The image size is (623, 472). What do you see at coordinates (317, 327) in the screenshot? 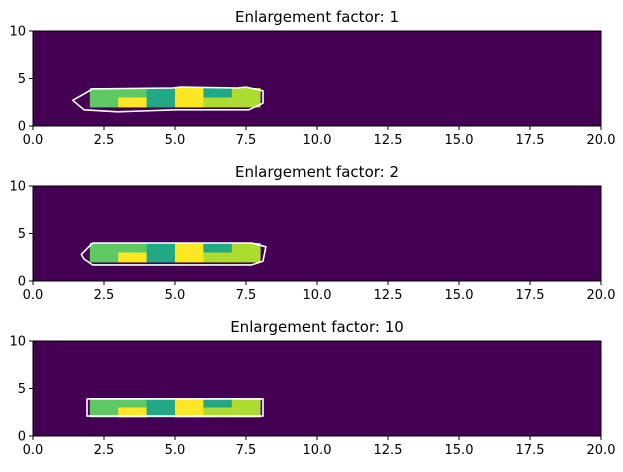
I see `subplot-title: Enlargement factor: 10` at bounding box center [317, 327].